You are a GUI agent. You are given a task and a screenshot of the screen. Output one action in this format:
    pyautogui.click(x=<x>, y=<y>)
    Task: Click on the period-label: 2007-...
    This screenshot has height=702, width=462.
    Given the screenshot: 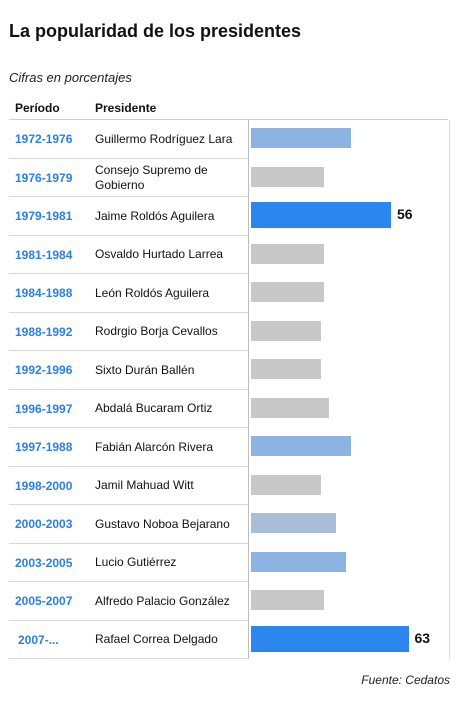 What is the action you would take?
    pyautogui.click(x=38, y=639)
    